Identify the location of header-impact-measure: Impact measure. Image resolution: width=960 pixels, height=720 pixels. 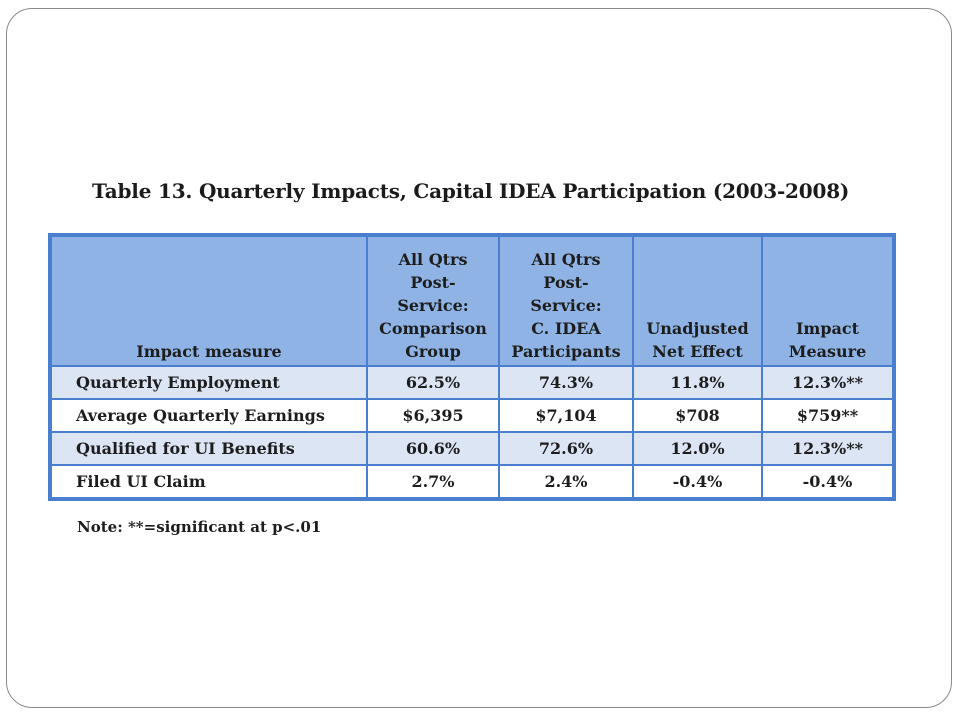
(209, 301).